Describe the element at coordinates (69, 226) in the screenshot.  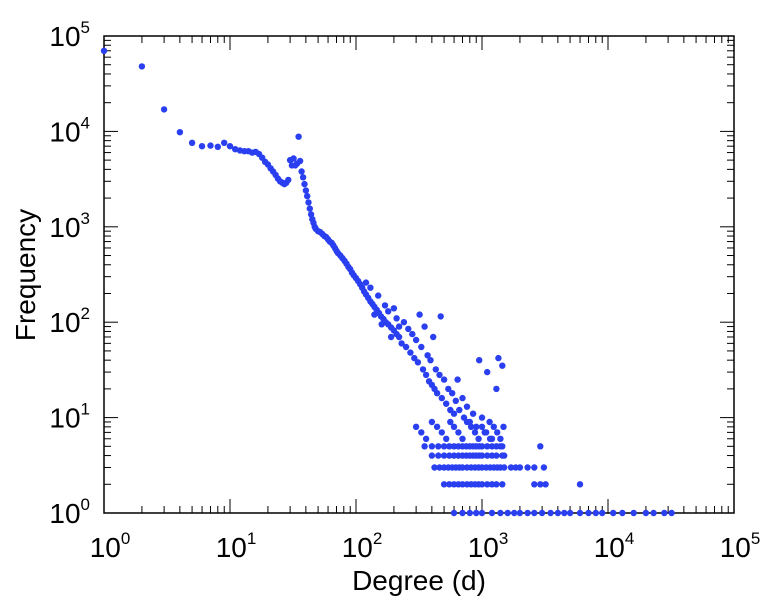
I see `y-tick-label: 10³` at that location.